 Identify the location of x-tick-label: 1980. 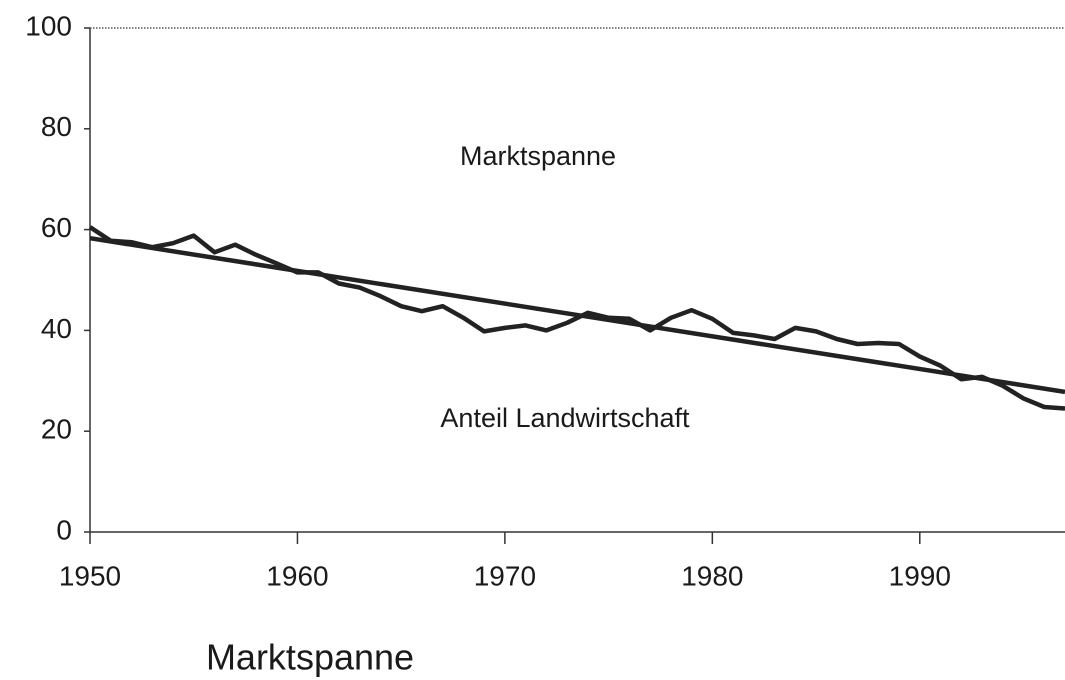
(712, 575).